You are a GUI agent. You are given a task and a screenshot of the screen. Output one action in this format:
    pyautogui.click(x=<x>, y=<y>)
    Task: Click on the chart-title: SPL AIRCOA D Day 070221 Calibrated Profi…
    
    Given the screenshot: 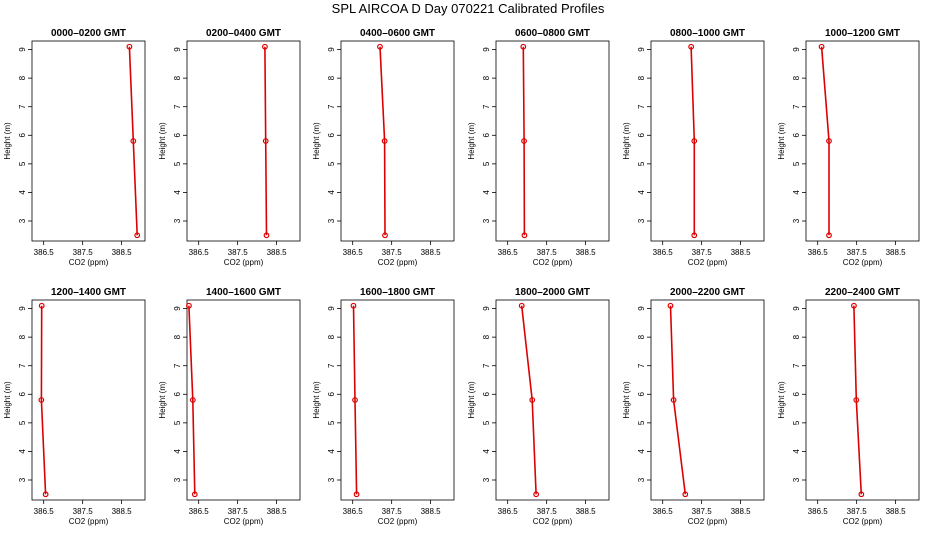 What is the action you would take?
    pyautogui.click(x=468, y=8)
    